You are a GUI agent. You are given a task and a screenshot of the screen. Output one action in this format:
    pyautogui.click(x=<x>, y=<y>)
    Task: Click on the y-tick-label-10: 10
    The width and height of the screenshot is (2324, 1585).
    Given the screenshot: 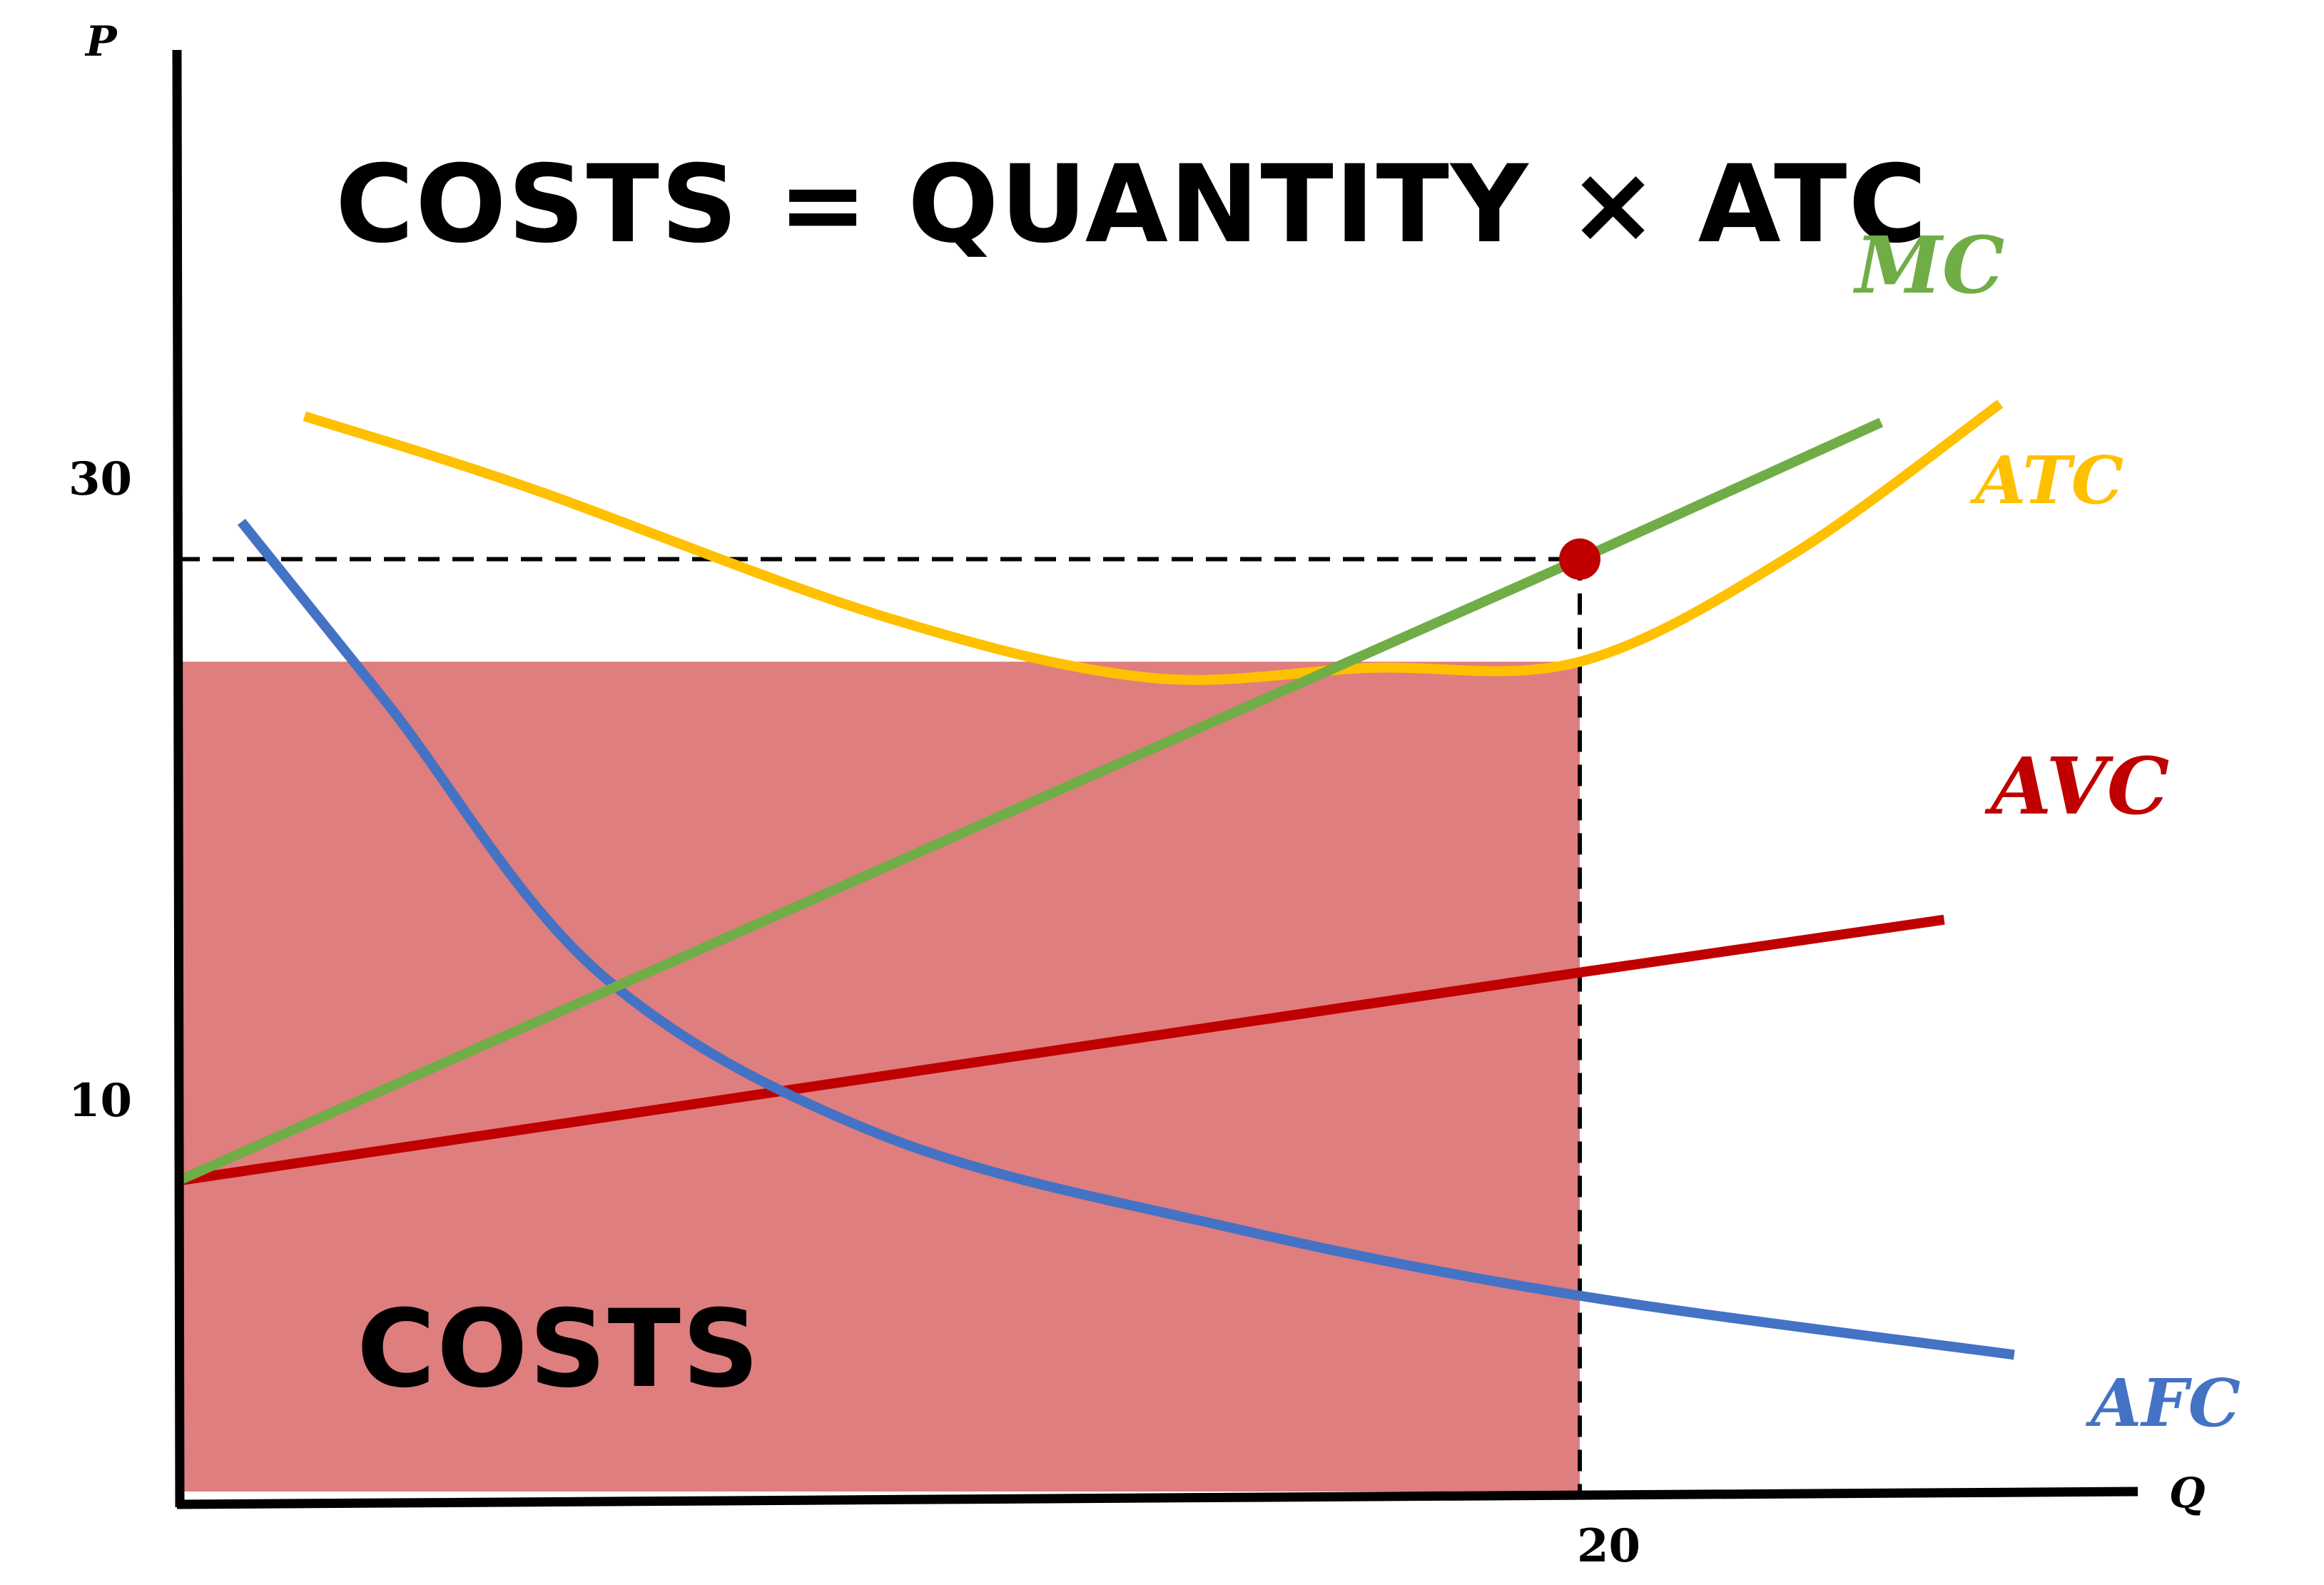 What is the action you would take?
    pyautogui.click(x=100, y=1101)
    